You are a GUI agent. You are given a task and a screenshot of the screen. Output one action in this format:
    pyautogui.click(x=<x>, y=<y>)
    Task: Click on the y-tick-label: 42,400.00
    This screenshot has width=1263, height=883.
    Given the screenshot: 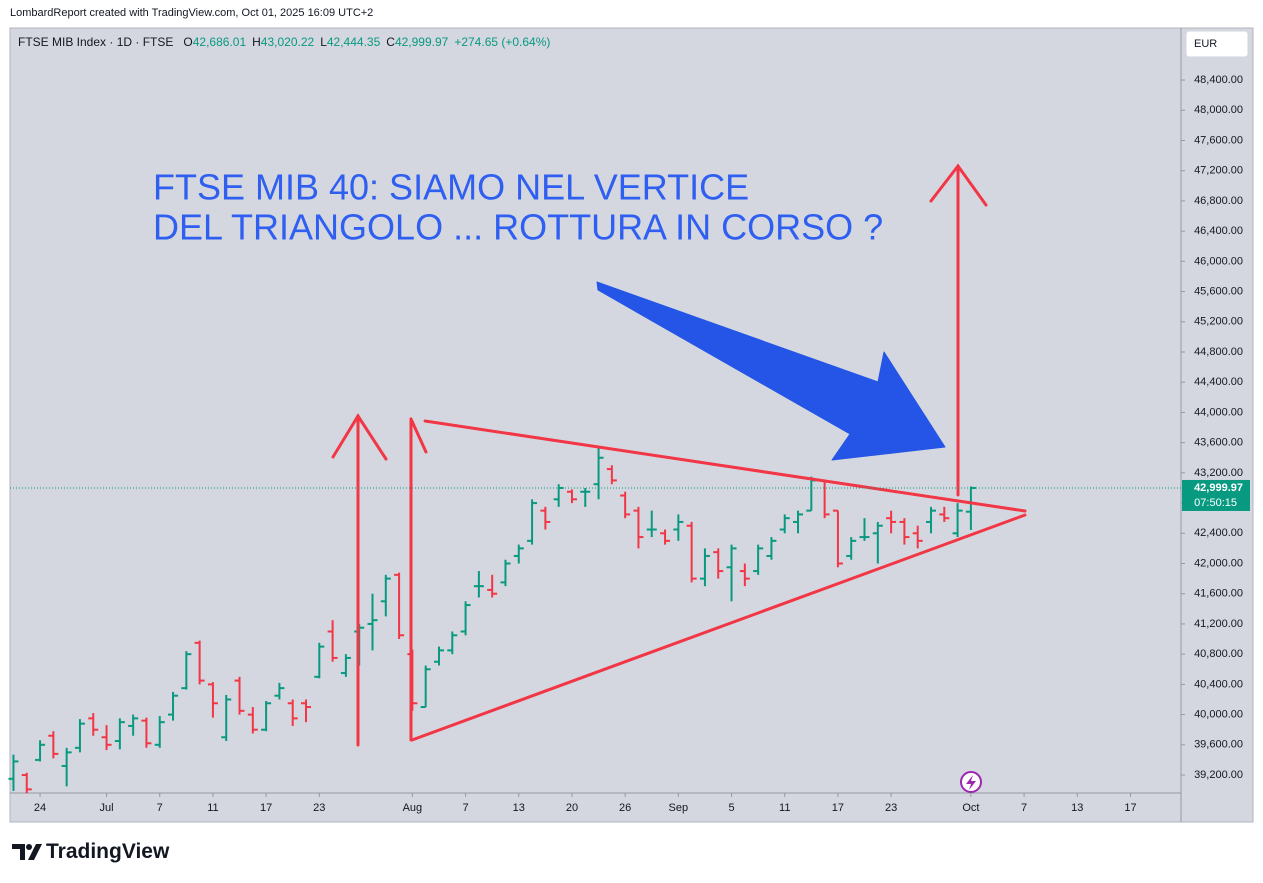 What is the action you would take?
    pyautogui.click(x=1218, y=533)
    